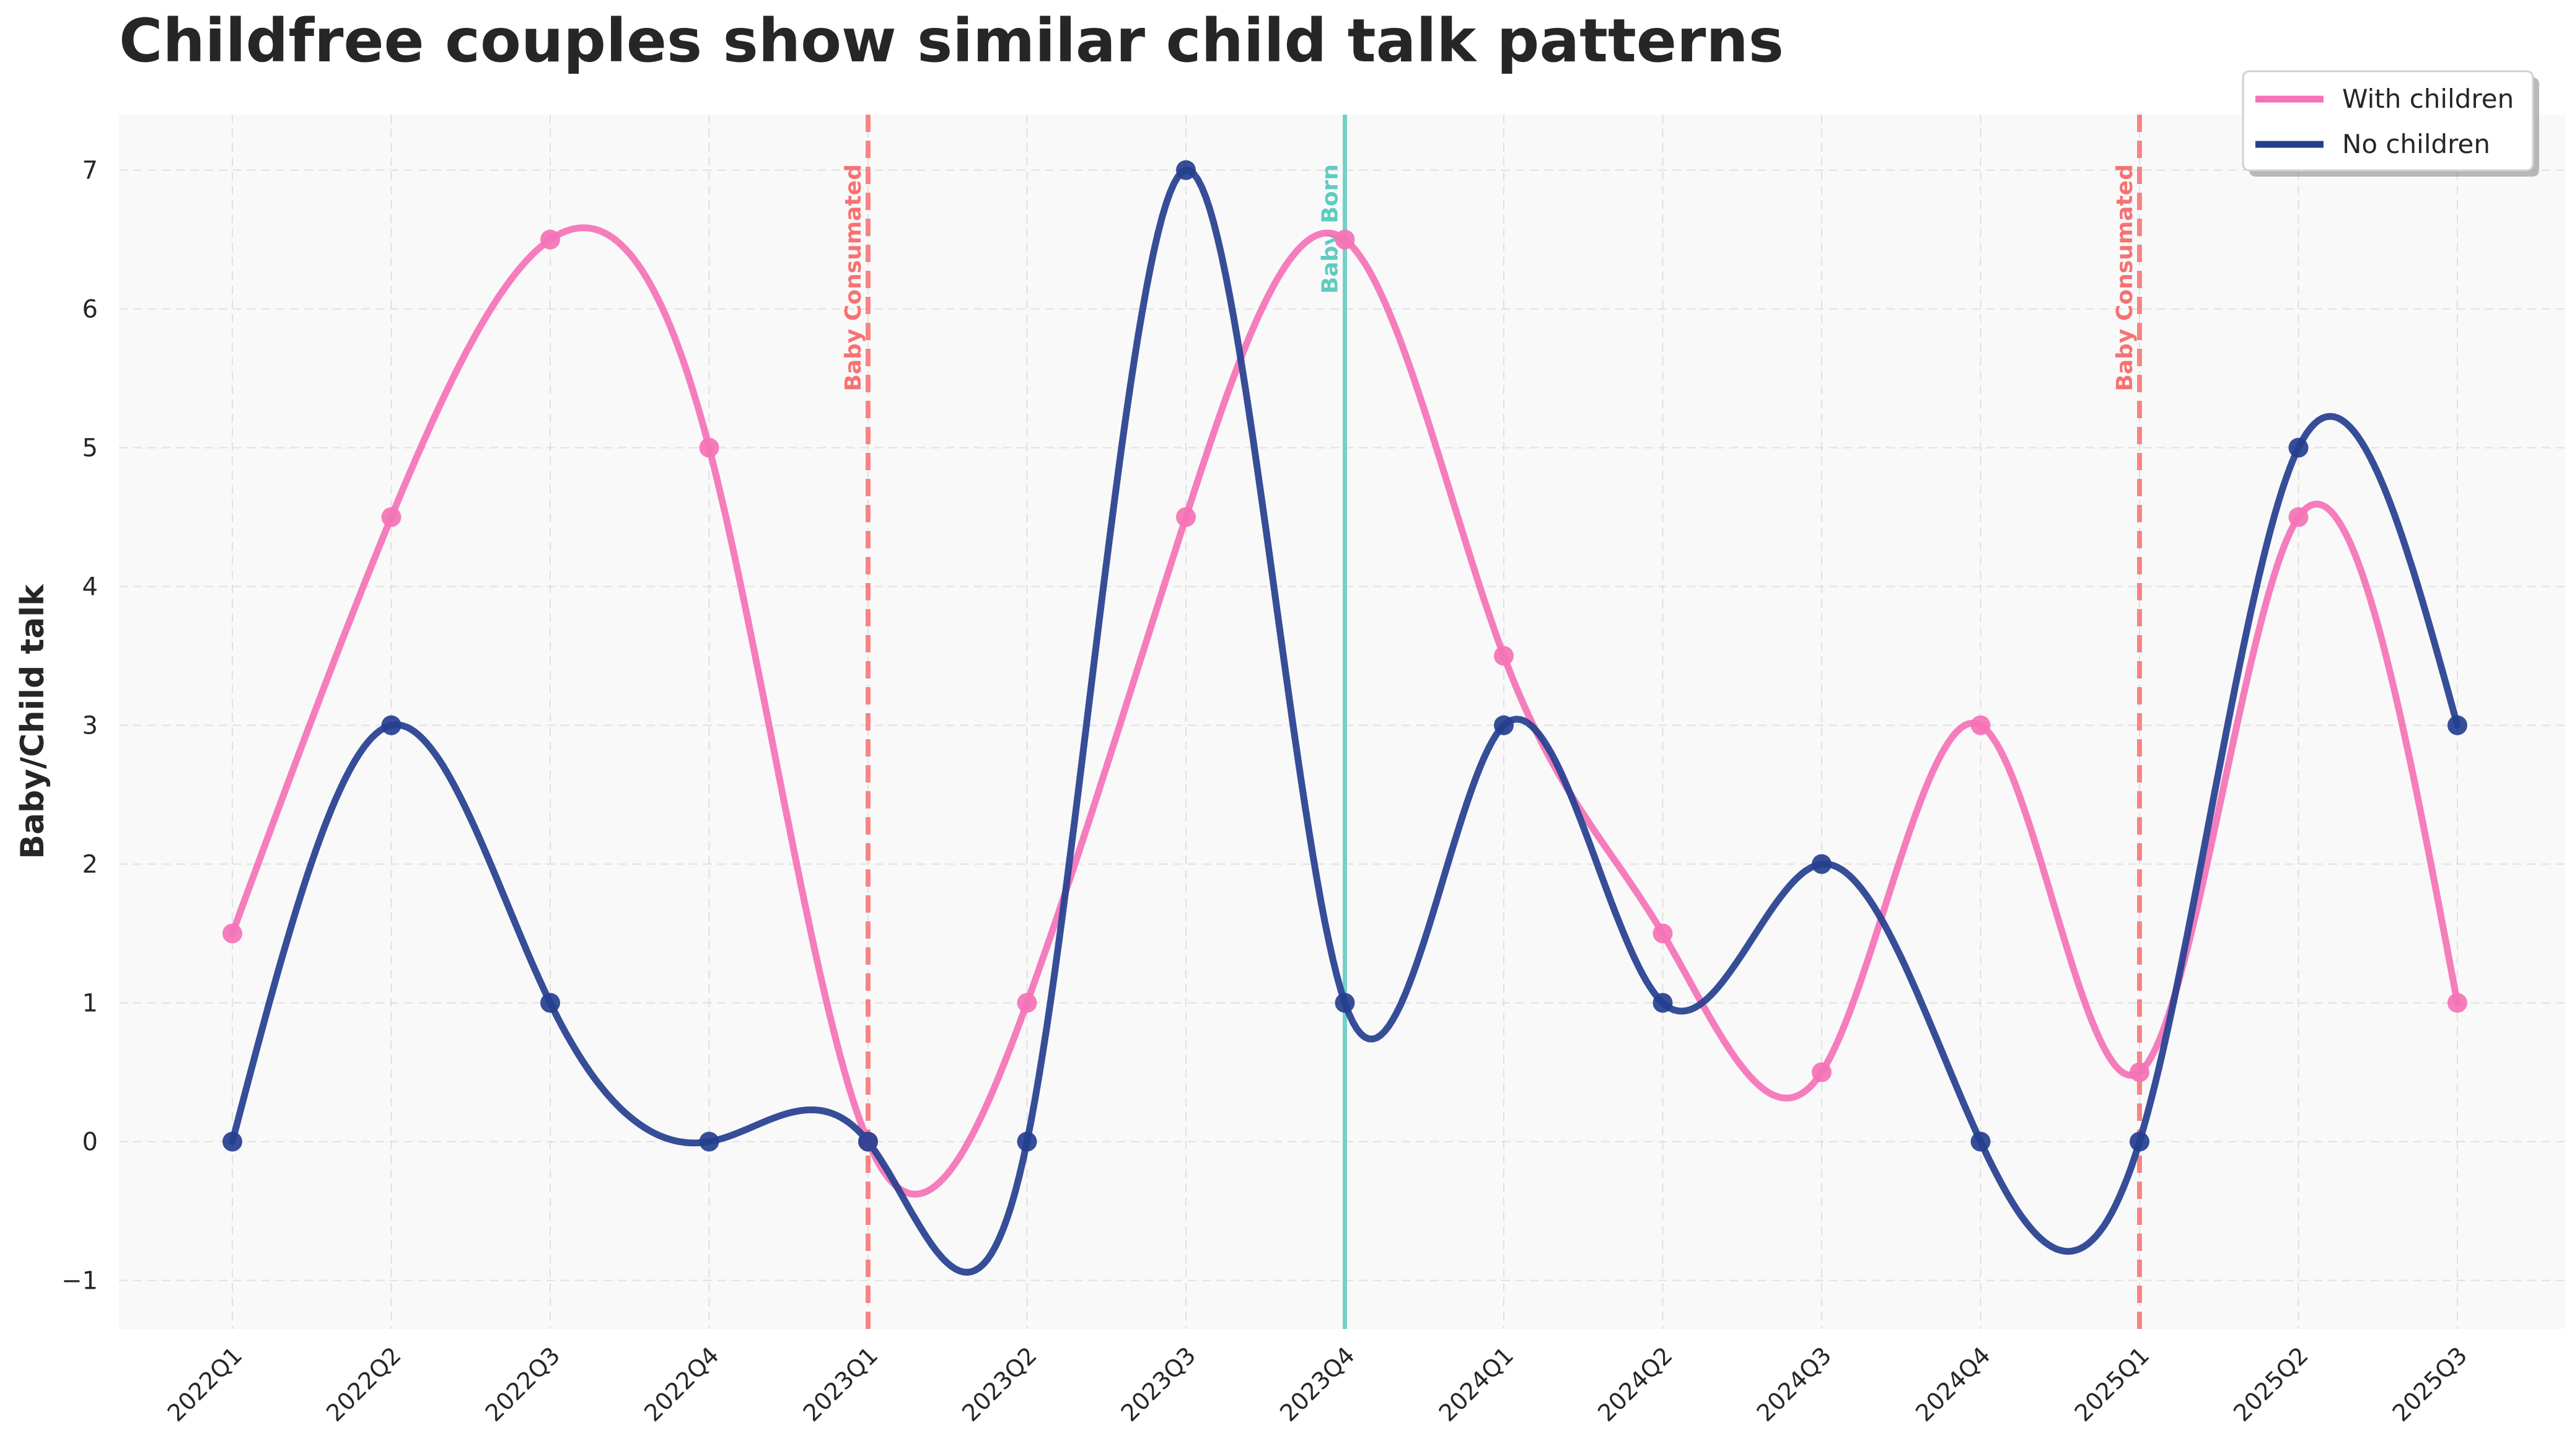 This screenshot has width=2572, height=1456. I want to click on x-tick-label: 2022Q3, so click(523, 1384).